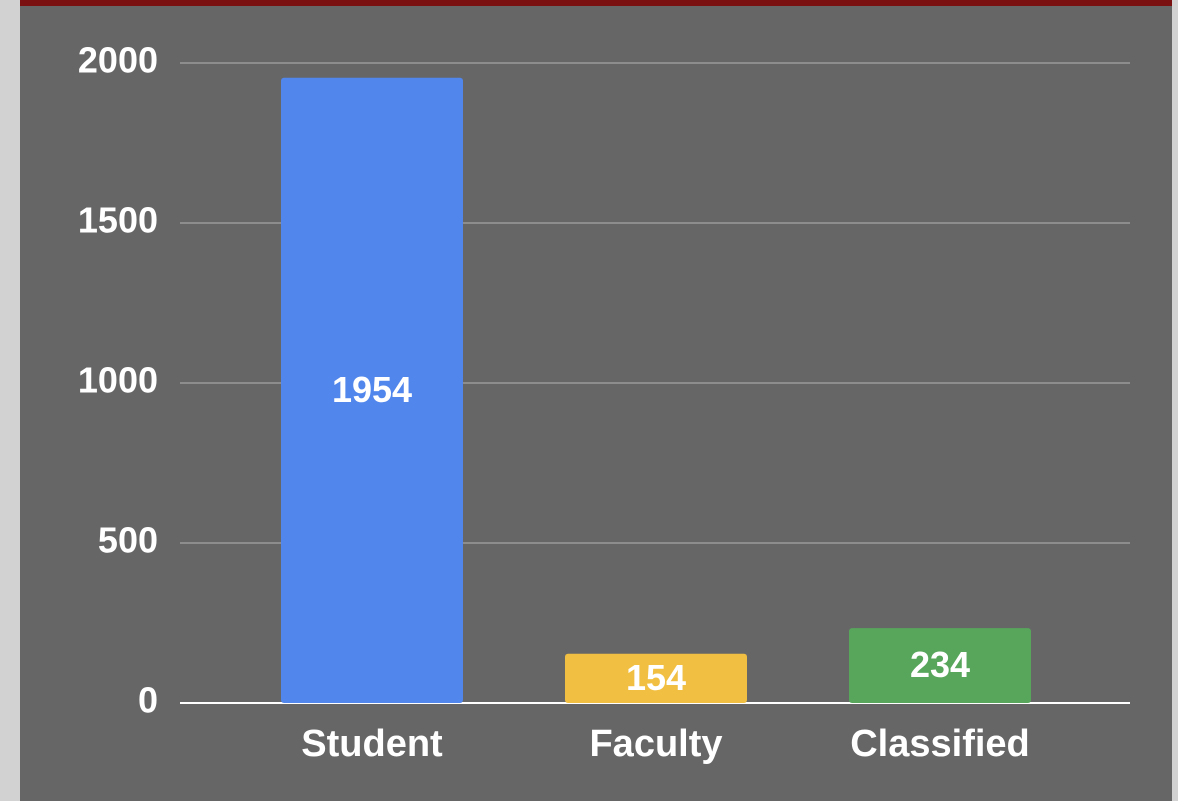 This screenshot has height=801, width=1178. Describe the element at coordinates (118, 60) in the screenshot. I see `y-tick-label: 2000` at that location.